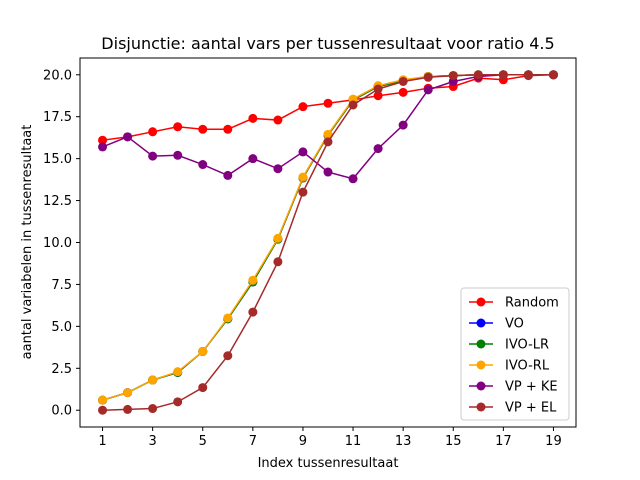 The image size is (640, 480). Describe the element at coordinates (57, 159) in the screenshot. I see `y-tick-label: 15.0` at that location.